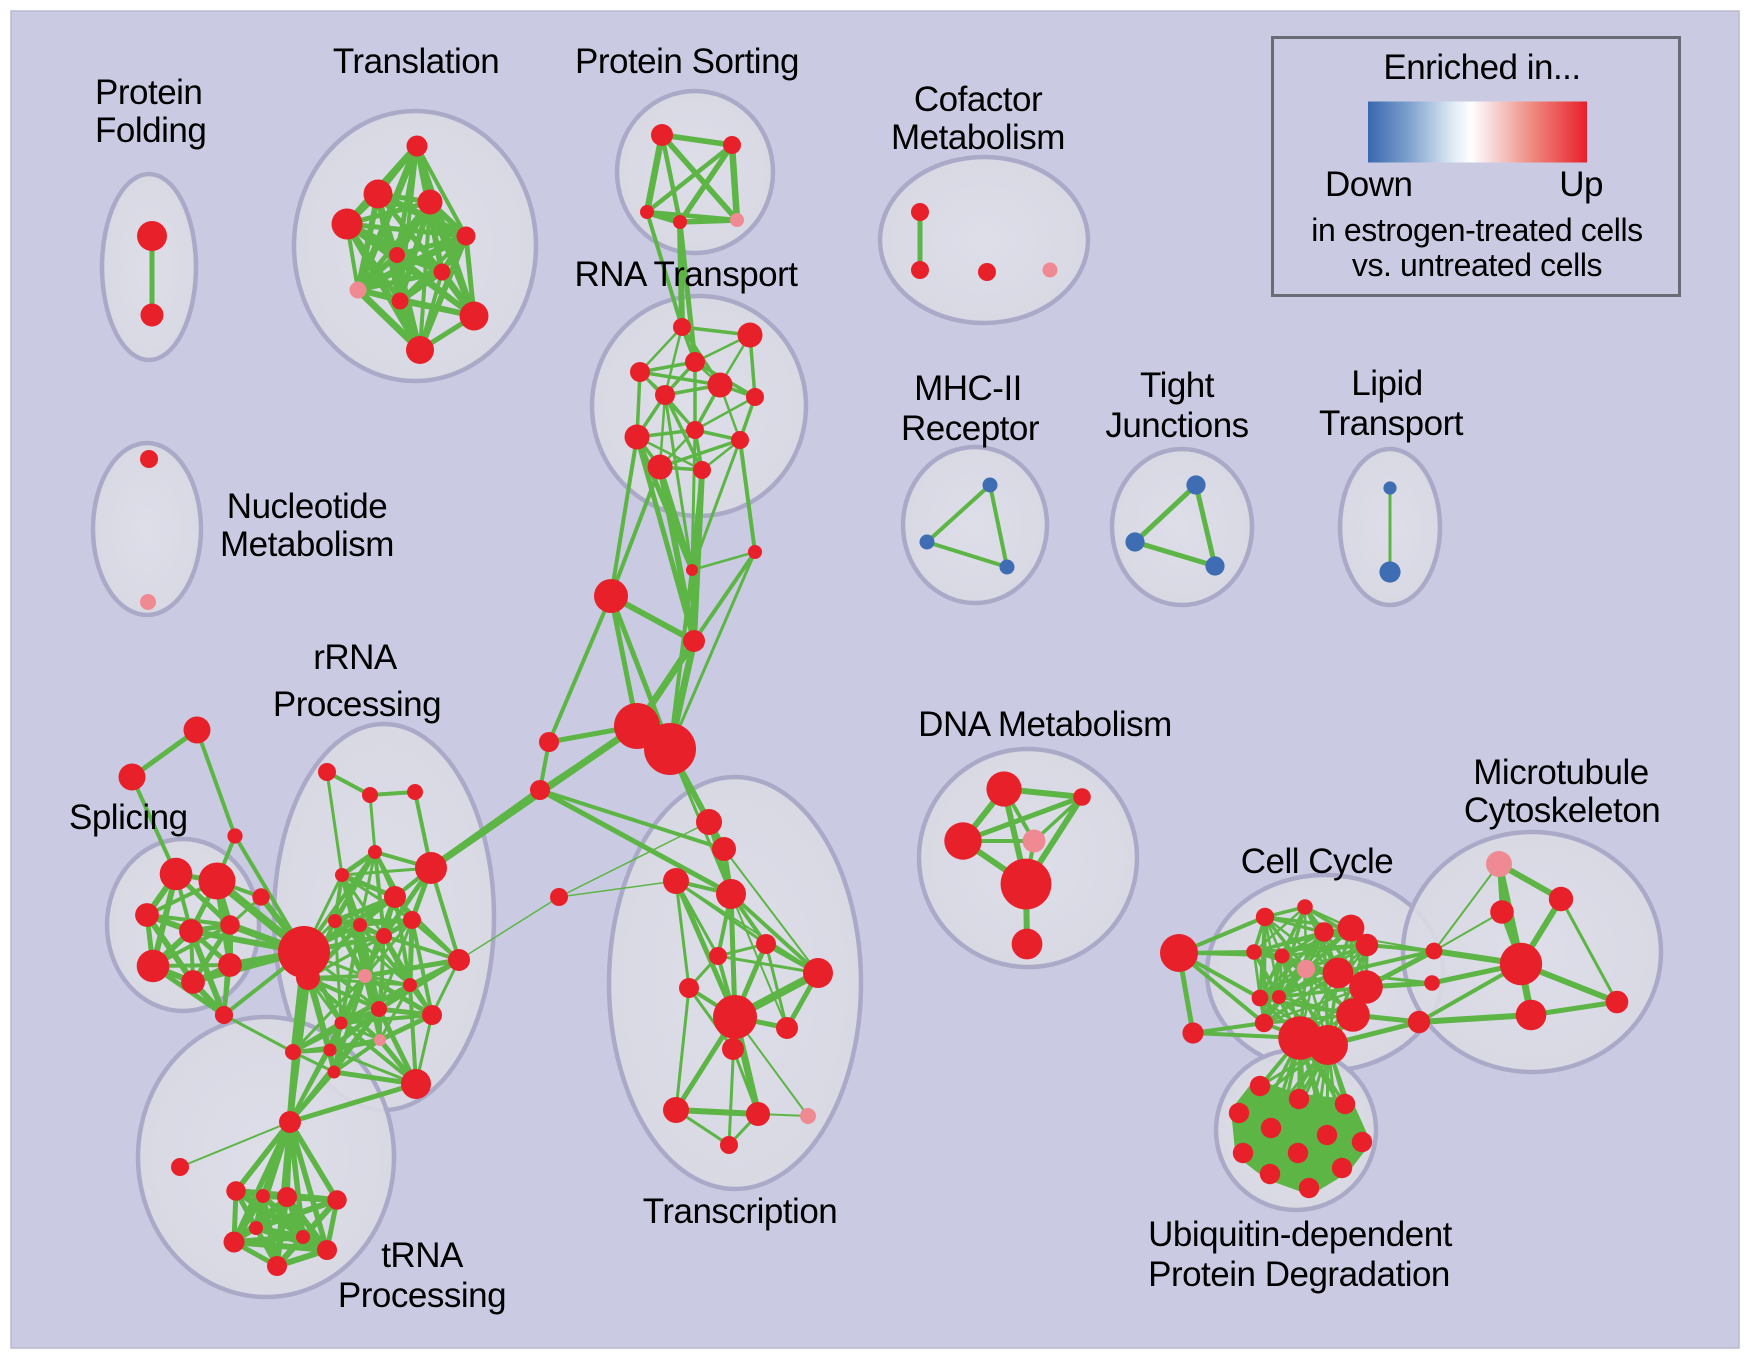 This screenshot has width=1750, height=1365. What do you see at coordinates (307, 506) in the screenshot?
I see `svg-text: Nucleotide` at bounding box center [307, 506].